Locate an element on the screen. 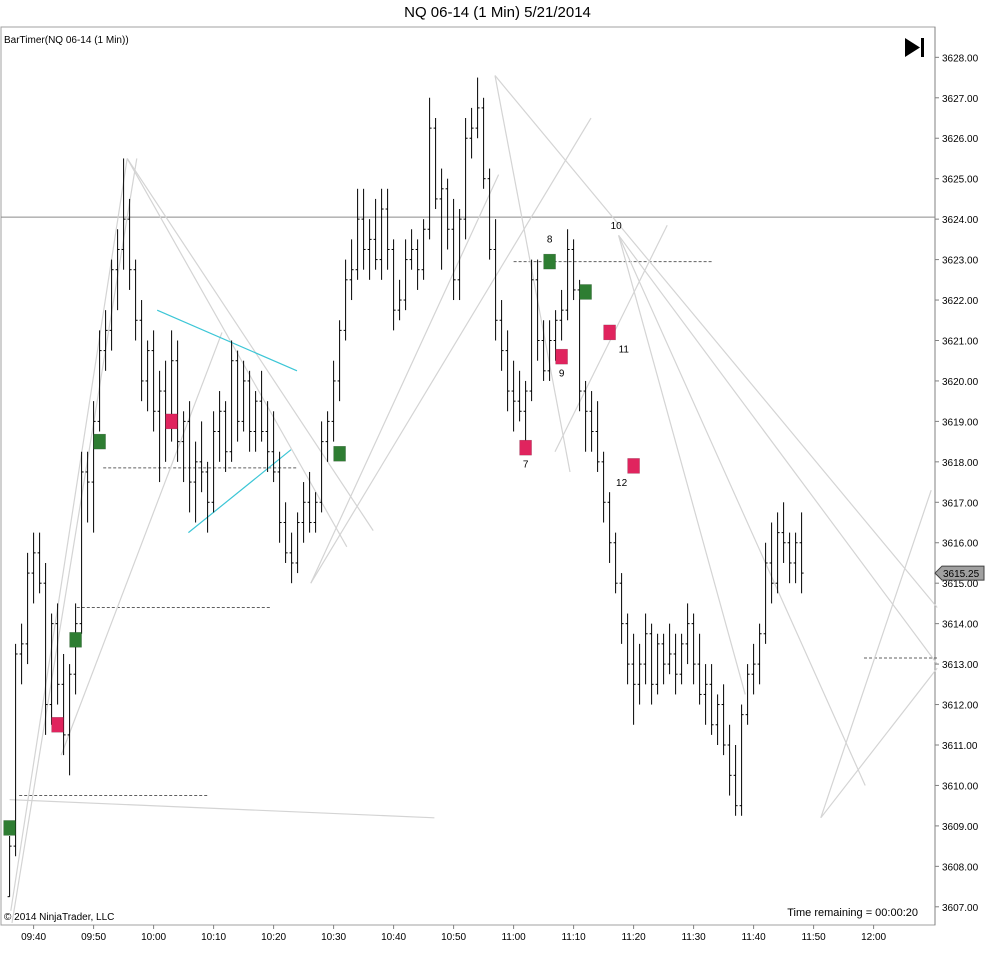 The image size is (995, 969). indicator-label: BarTimer(NQ 06-14 (1 Min)) is located at coordinates (66, 40).